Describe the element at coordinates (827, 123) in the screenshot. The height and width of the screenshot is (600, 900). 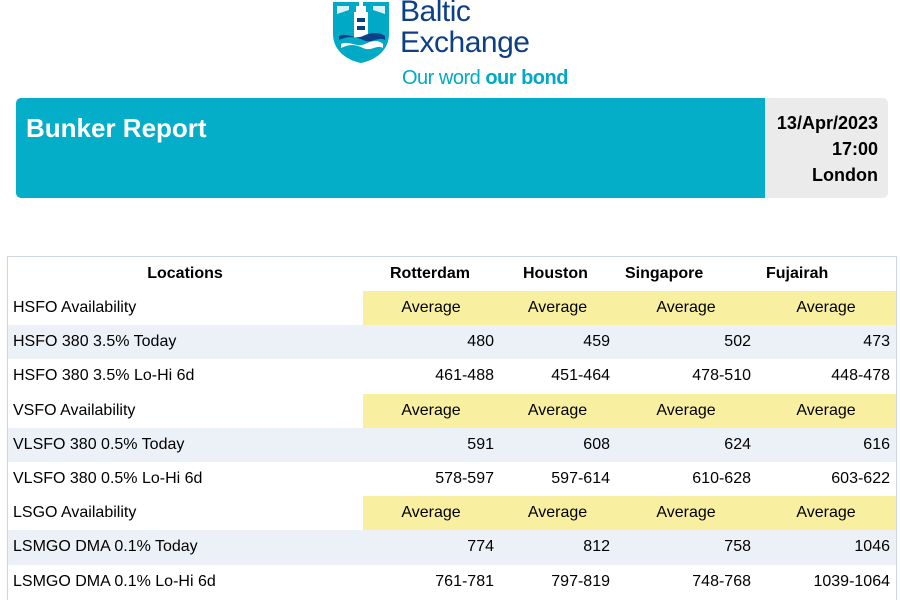
I see `report-date: 13/Apr/2023` at that location.